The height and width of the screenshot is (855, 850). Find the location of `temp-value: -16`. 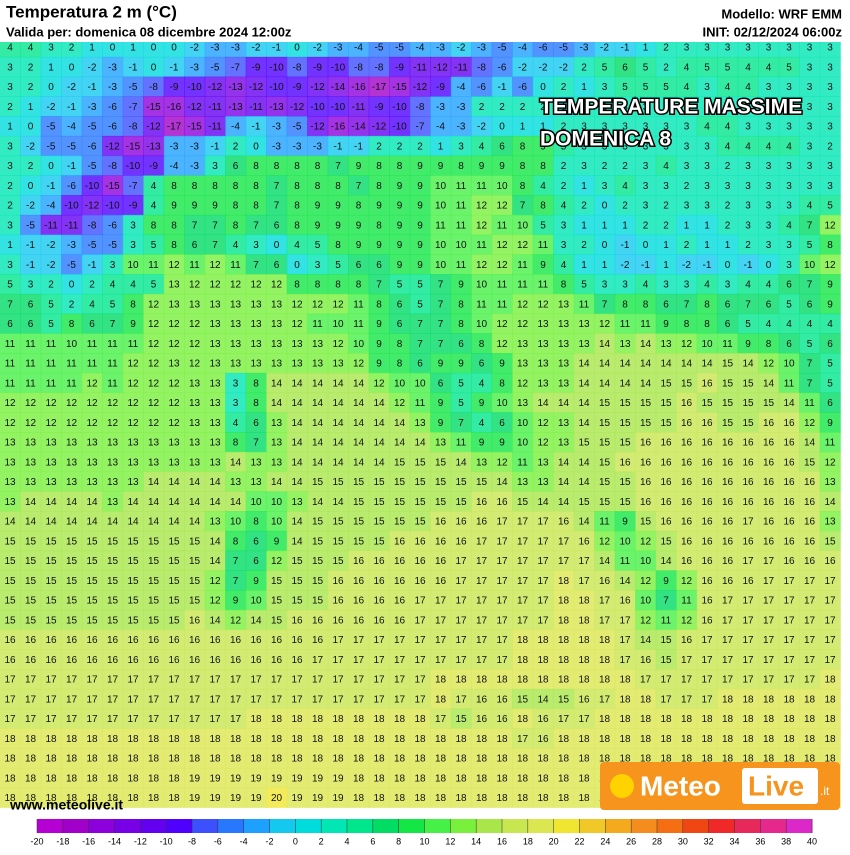

temp-value: -16 is located at coordinates (174, 107).